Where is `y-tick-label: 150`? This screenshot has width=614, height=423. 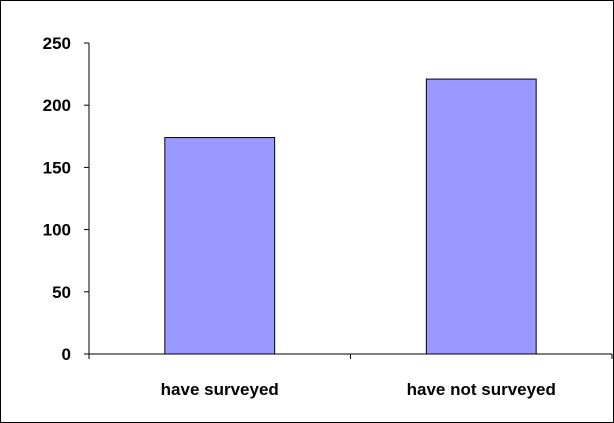
y-tick-label: 150 is located at coordinates (57, 167).